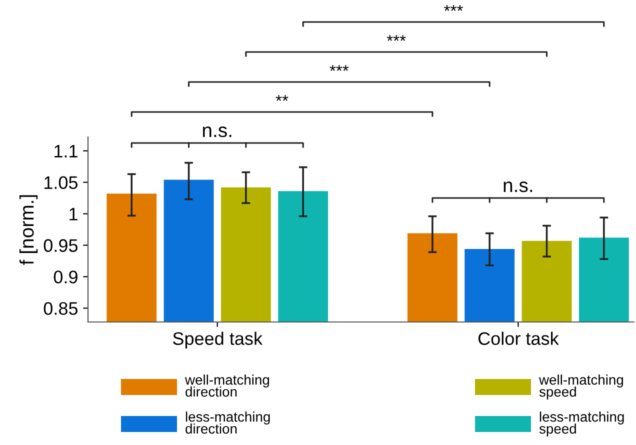  Describe the element at coordinates (61, 308) in the screenshot. I see `y-tick-label: 0.85` at that location.